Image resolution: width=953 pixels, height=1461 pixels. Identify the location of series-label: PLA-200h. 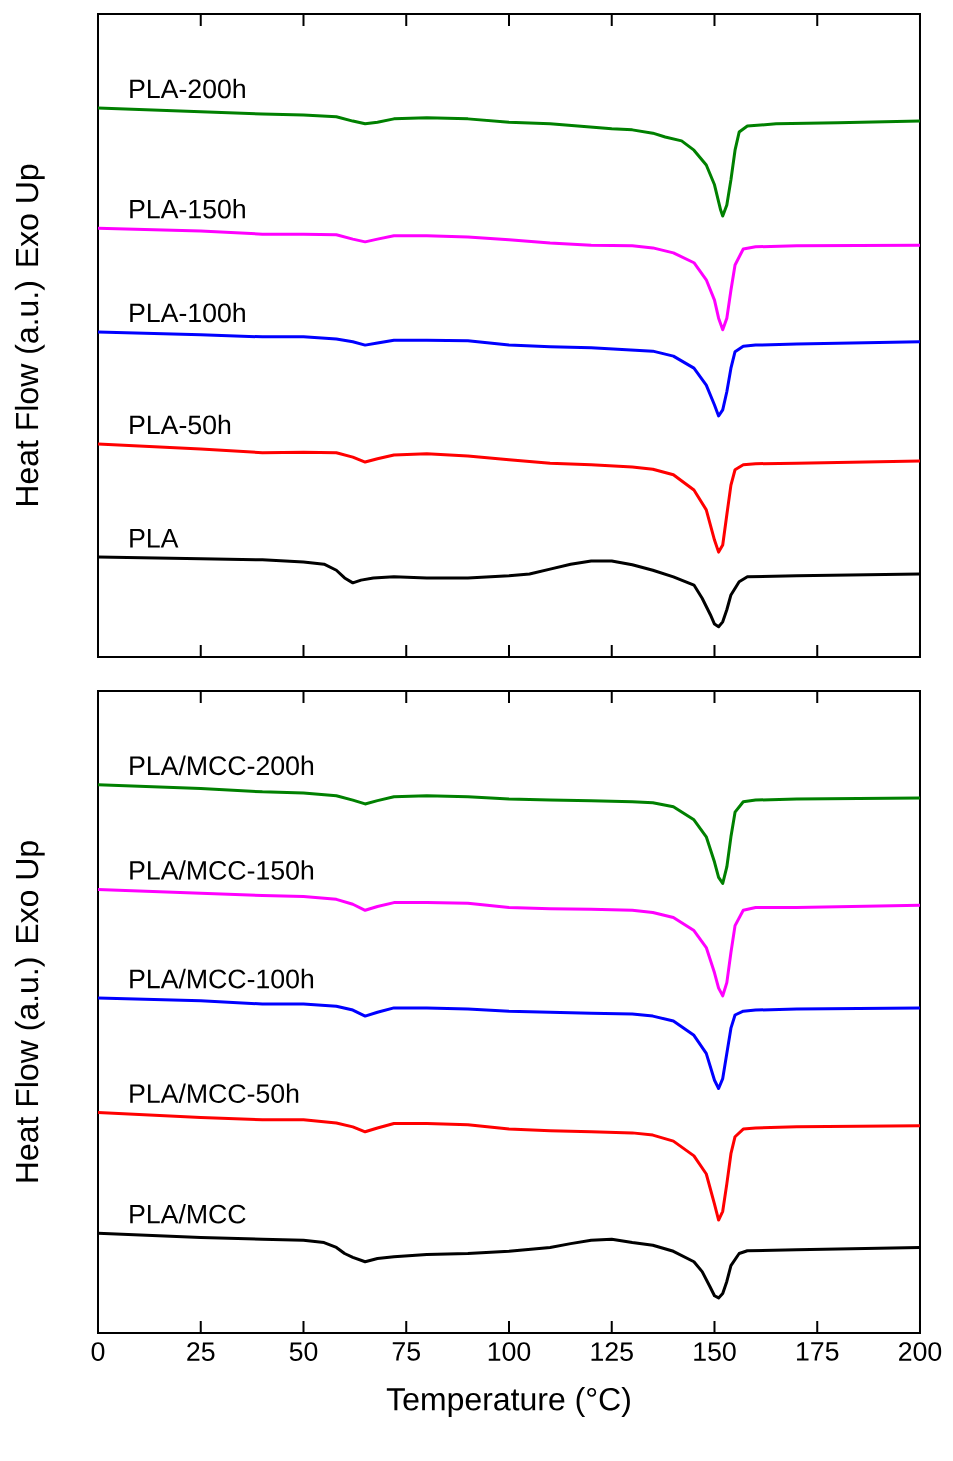
(187, 88).